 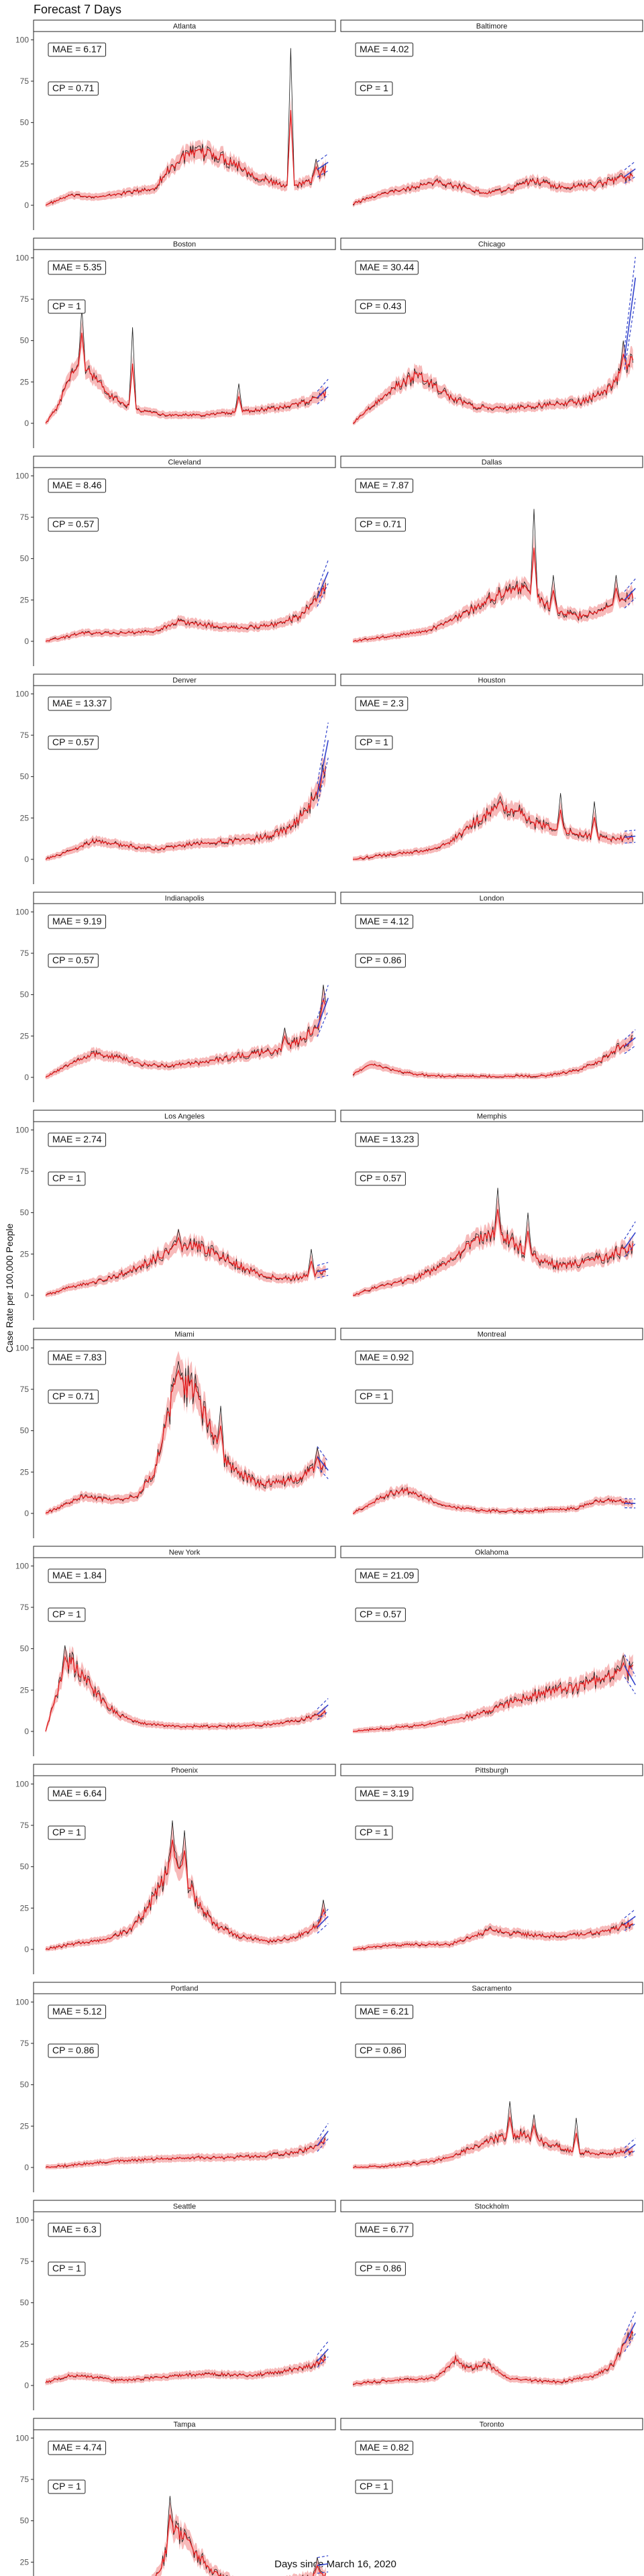 I want to click on facet-strip-label: Tampa, so click(x=184, y=2425).